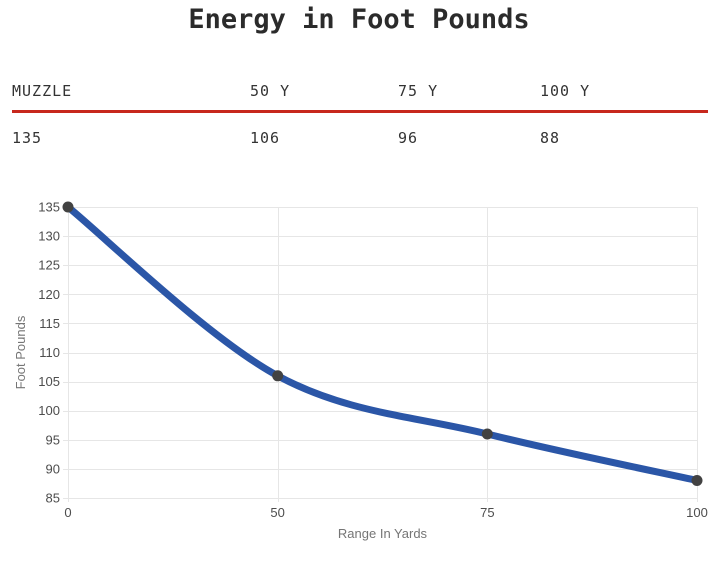 The height and width of the screenshot is (562, 718). I want to click on y-tick-label: 110, so click(49, 352).